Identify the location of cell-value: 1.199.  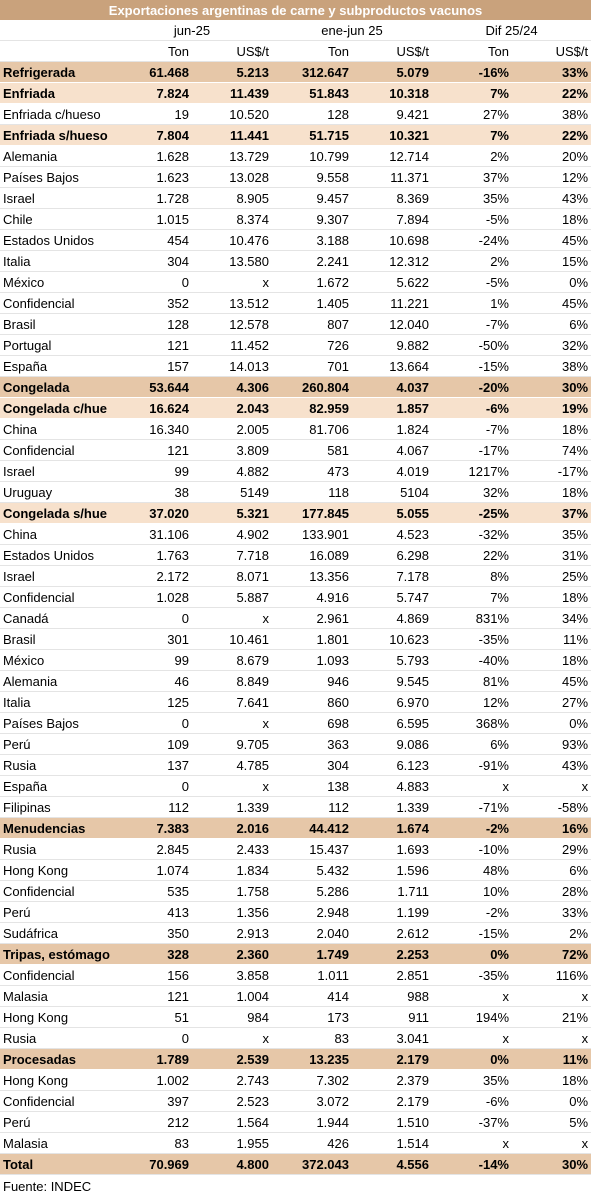
(392, 912).